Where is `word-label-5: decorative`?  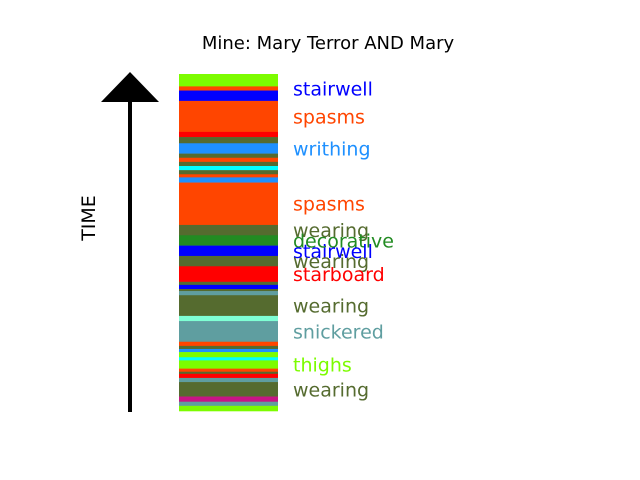 word-label-5: decorative is located at coordinates (343, 241).